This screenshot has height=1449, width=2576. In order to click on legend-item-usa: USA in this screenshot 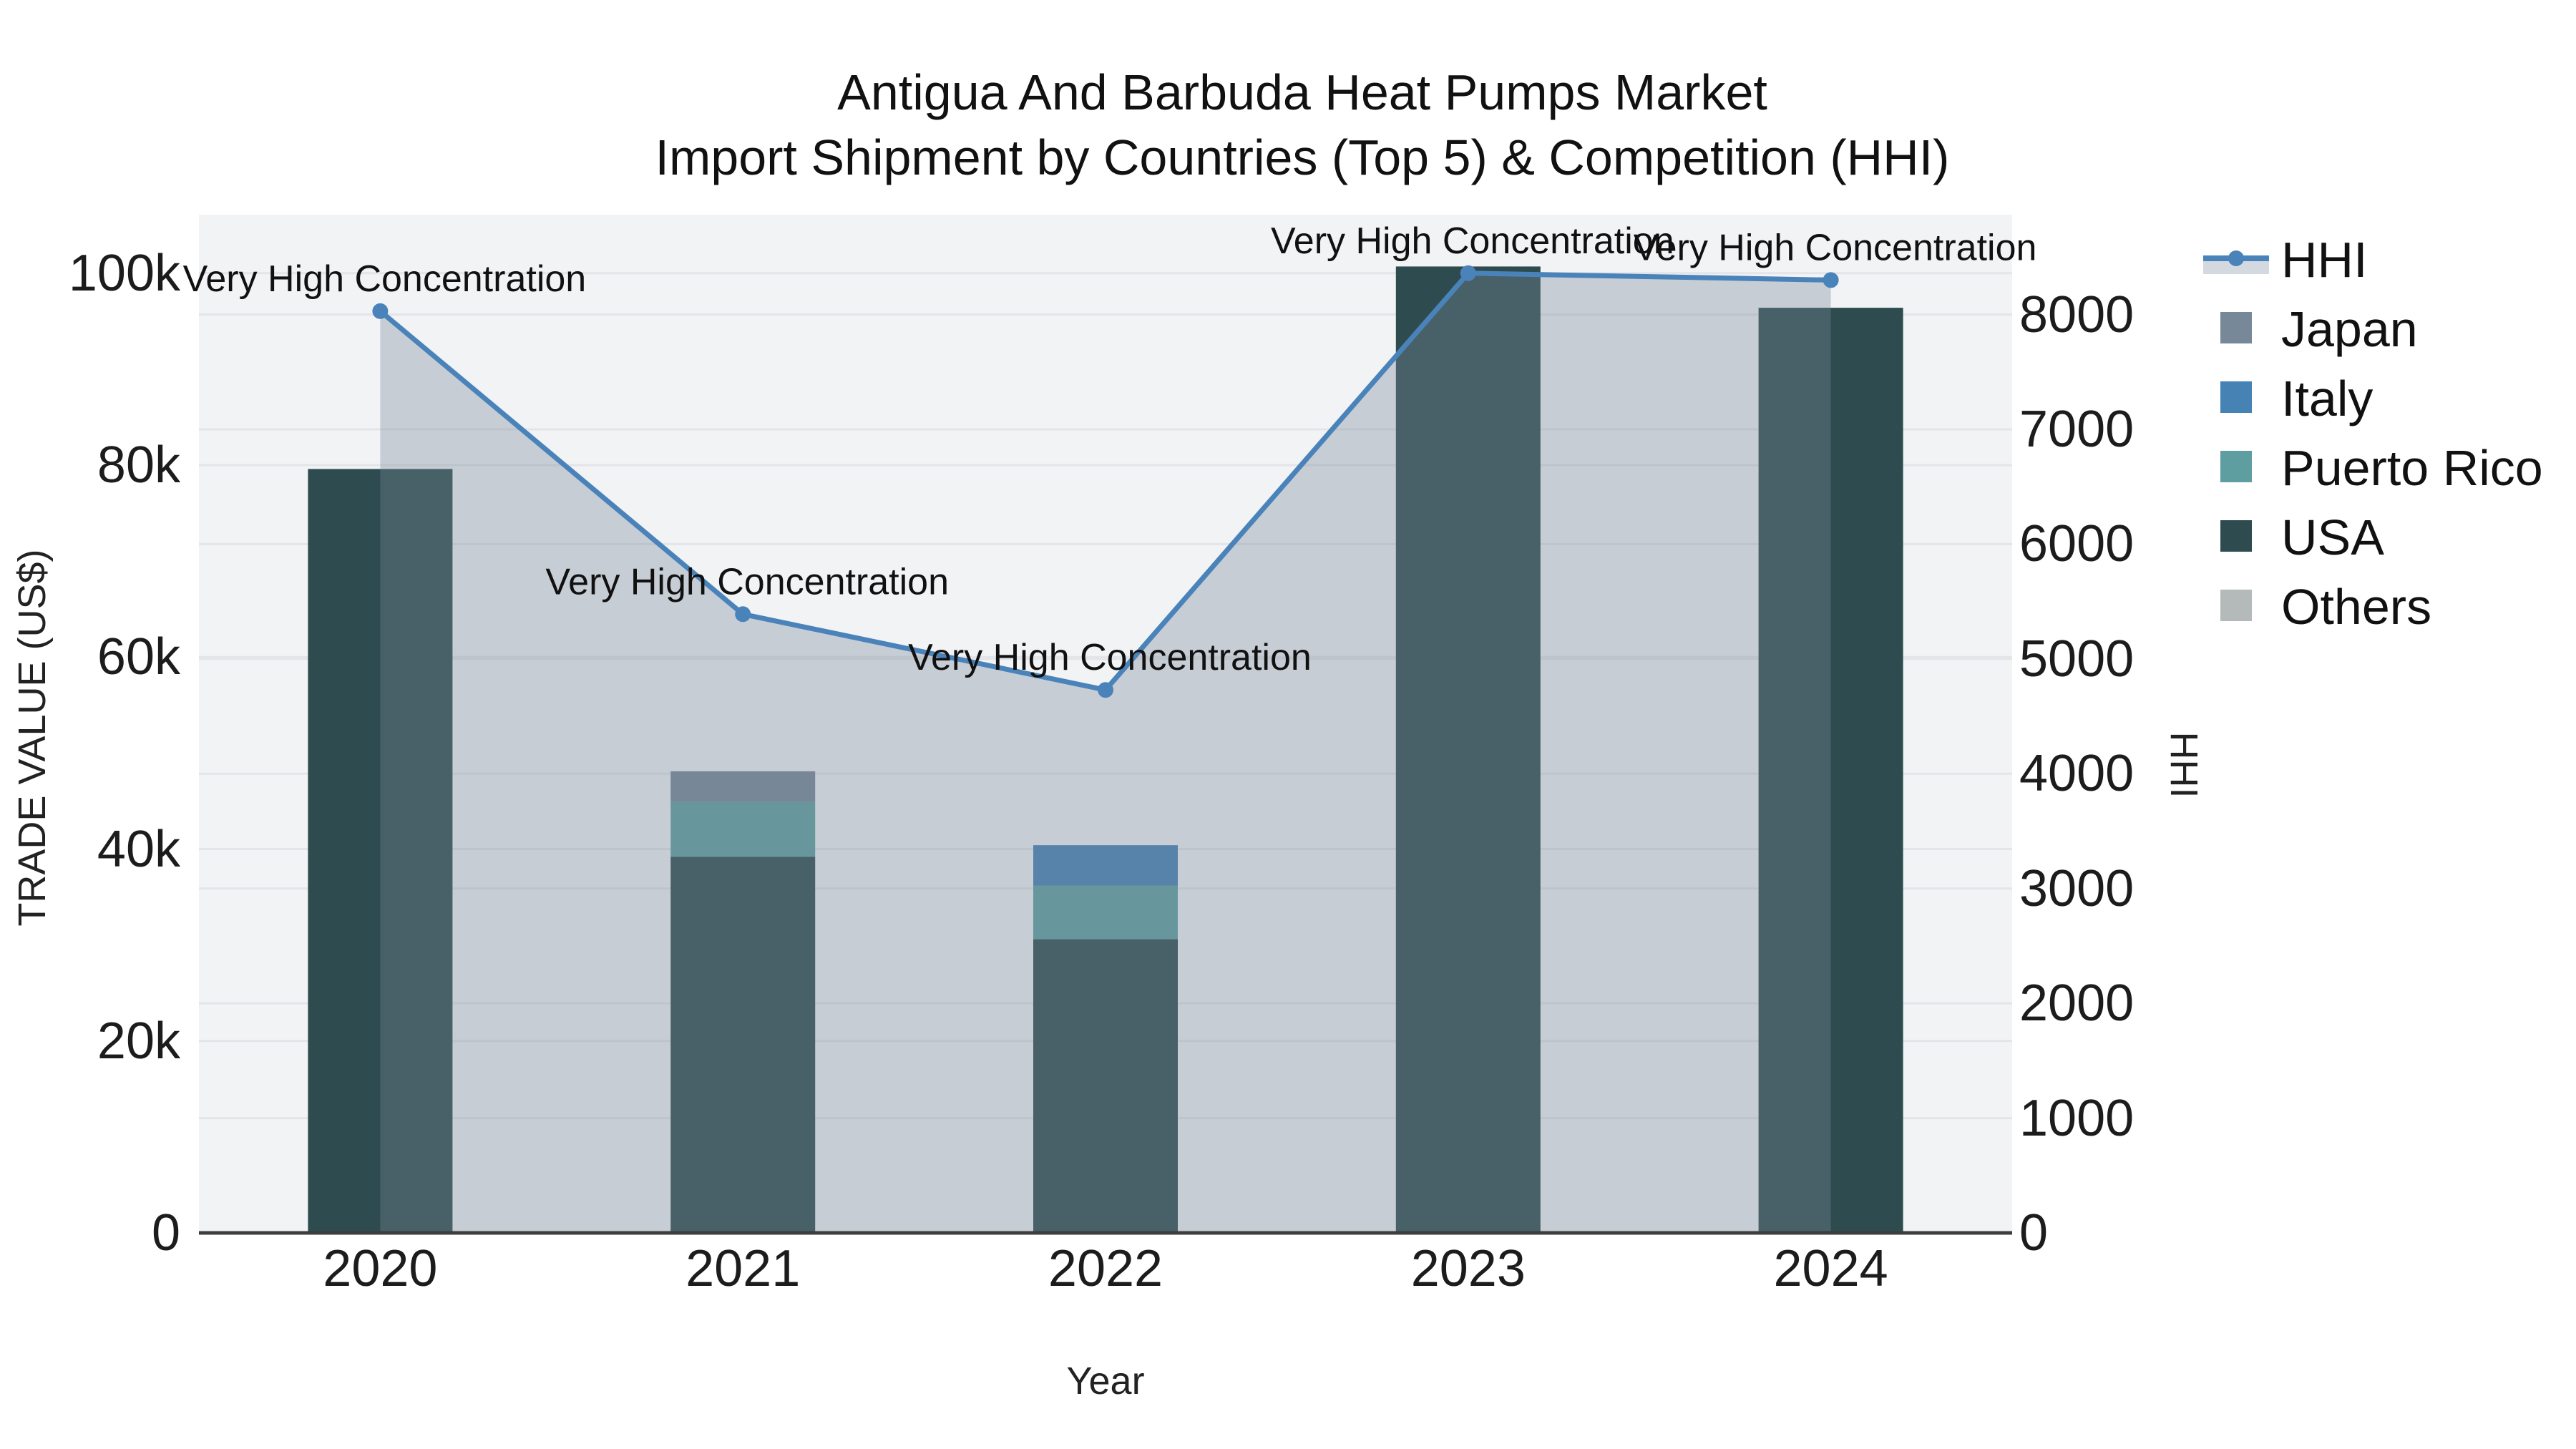, I will do `click(2373, 537)`.